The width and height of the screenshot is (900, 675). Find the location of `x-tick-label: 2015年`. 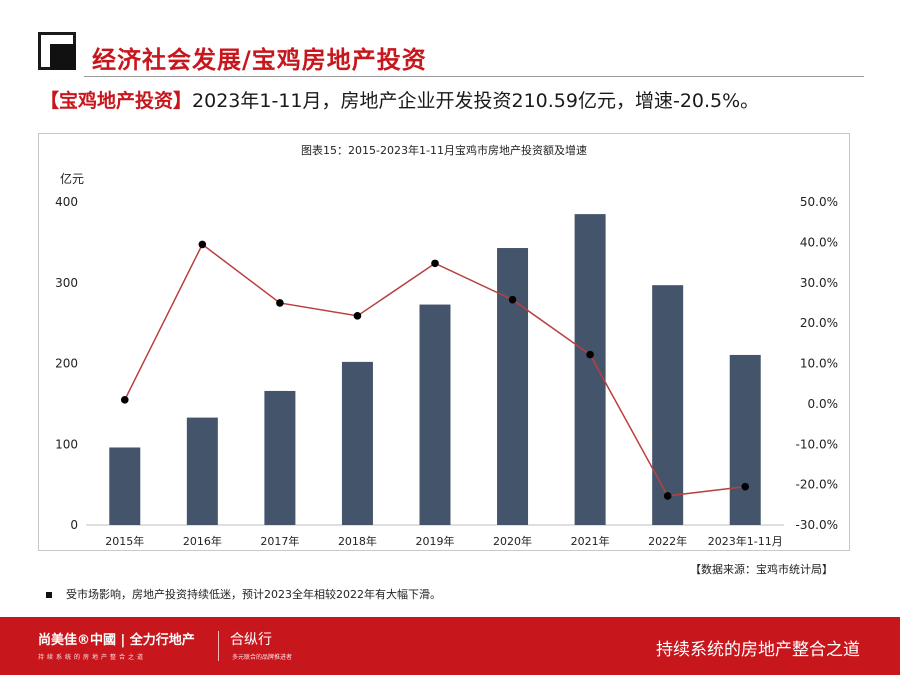

x-tick-label: 2015年 is located at coordinates (124, 541).